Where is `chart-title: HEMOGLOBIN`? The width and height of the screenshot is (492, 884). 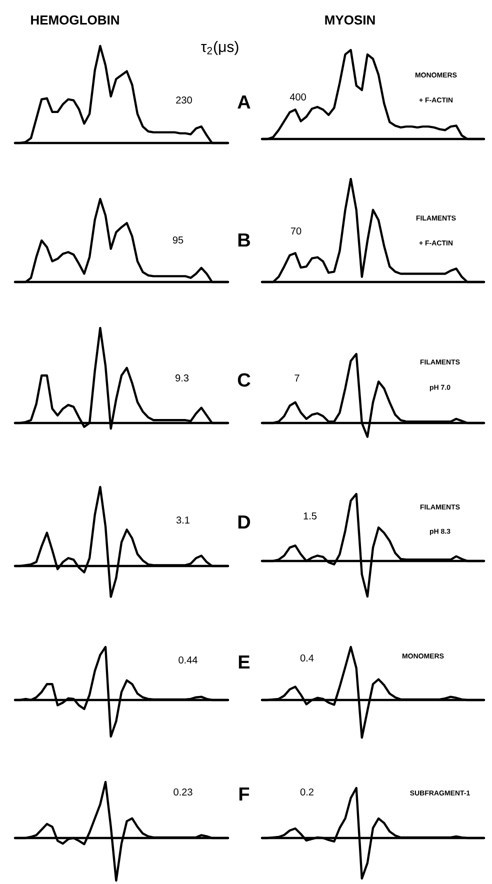 chart-title: HEMOGLOBIN is located at coordinates (75, 20).